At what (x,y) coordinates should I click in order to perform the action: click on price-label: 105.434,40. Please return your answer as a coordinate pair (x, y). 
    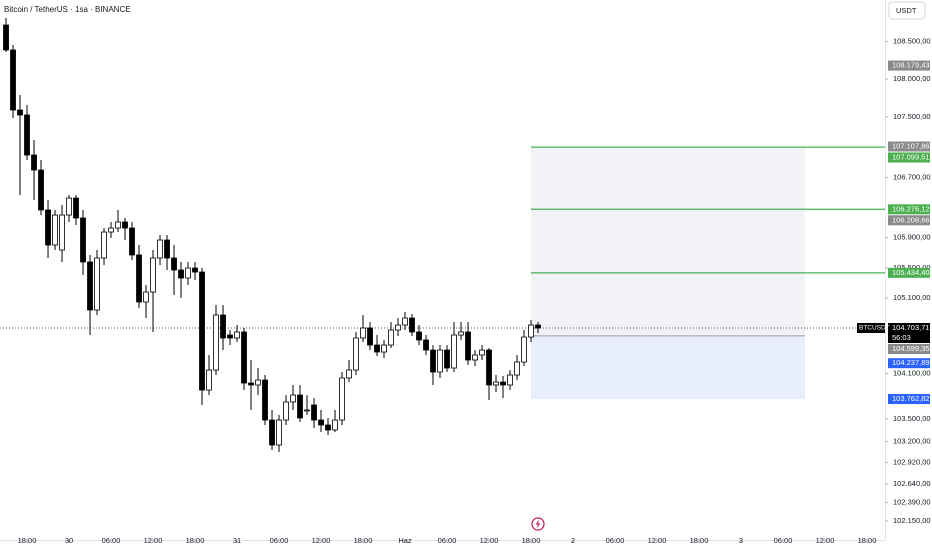
    Looking at the image, I should click on (911, 272).